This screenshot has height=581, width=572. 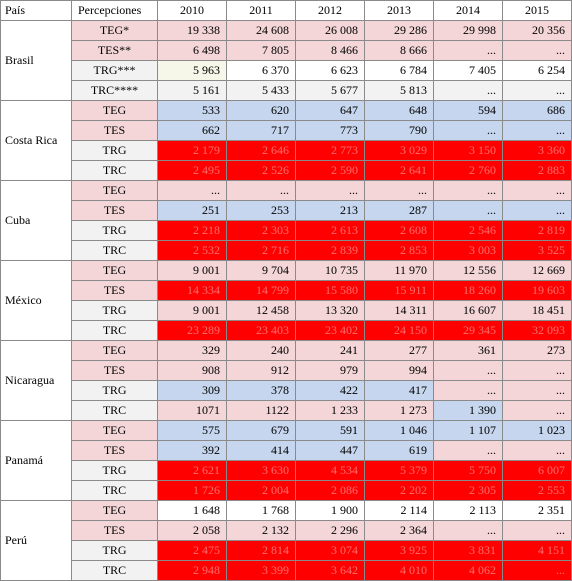 I want to click on value-cell: 1 768, so click(x=261, y=510).